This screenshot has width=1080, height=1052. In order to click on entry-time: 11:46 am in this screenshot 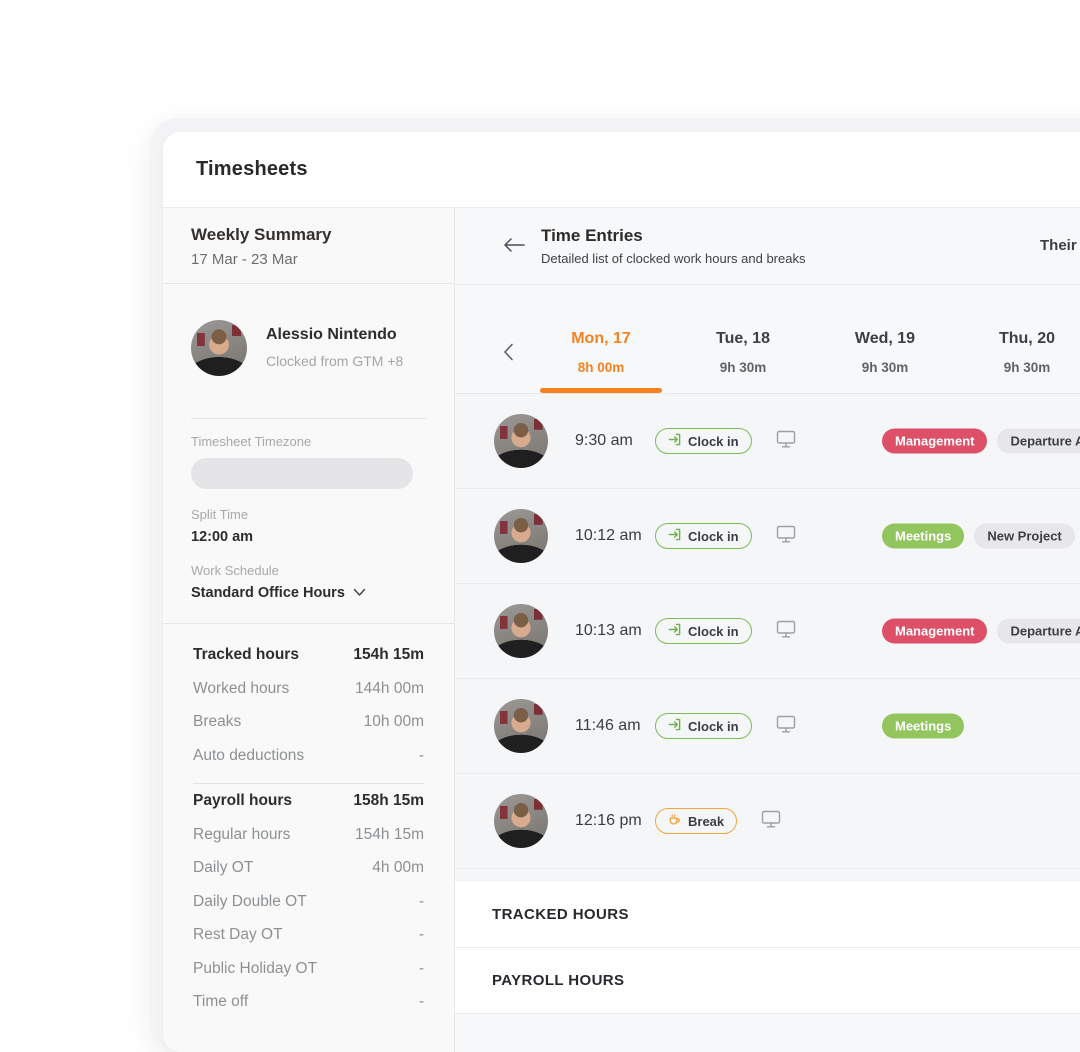, I will do `click(608, 725)`.